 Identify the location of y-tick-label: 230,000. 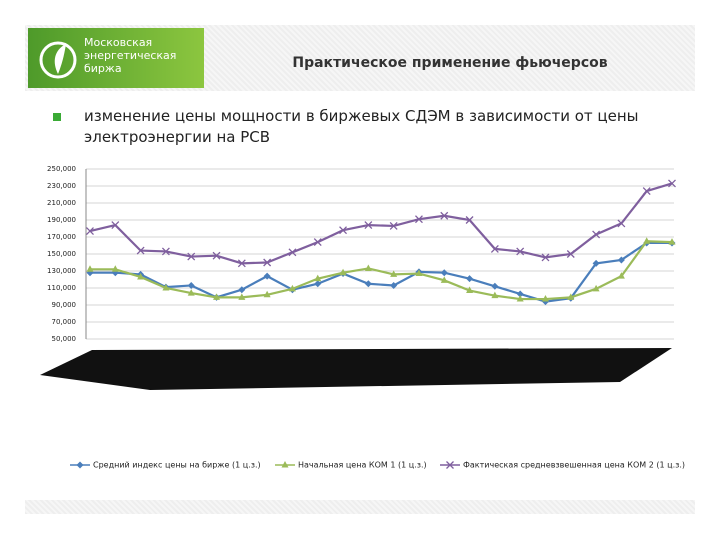
(61, 186).